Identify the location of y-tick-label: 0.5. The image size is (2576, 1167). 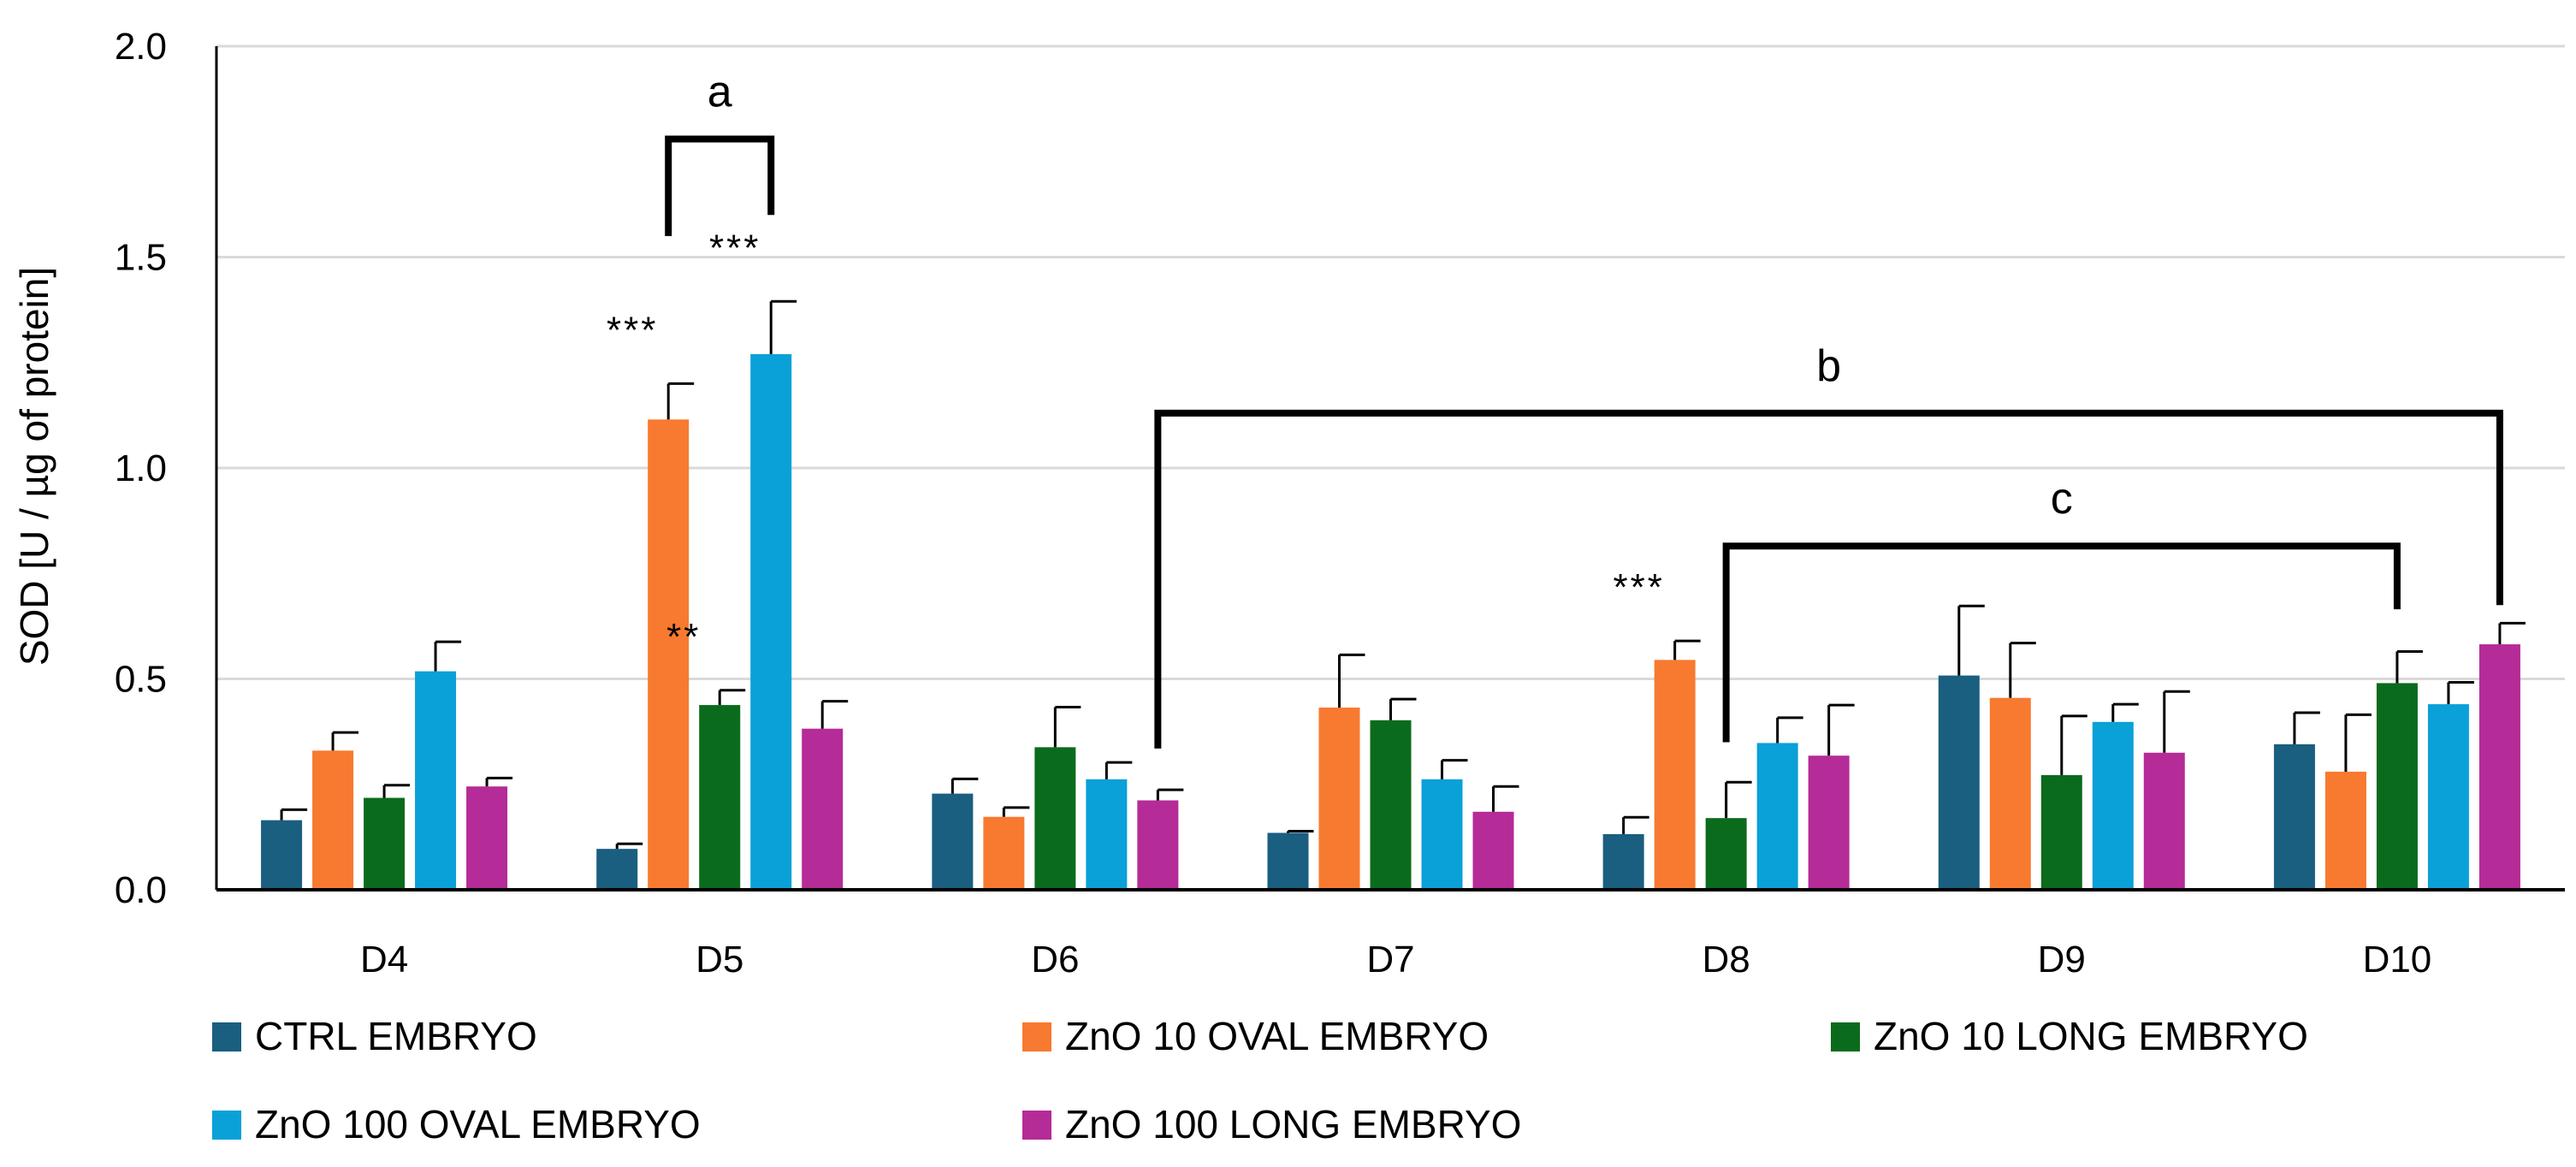
(141, 680).